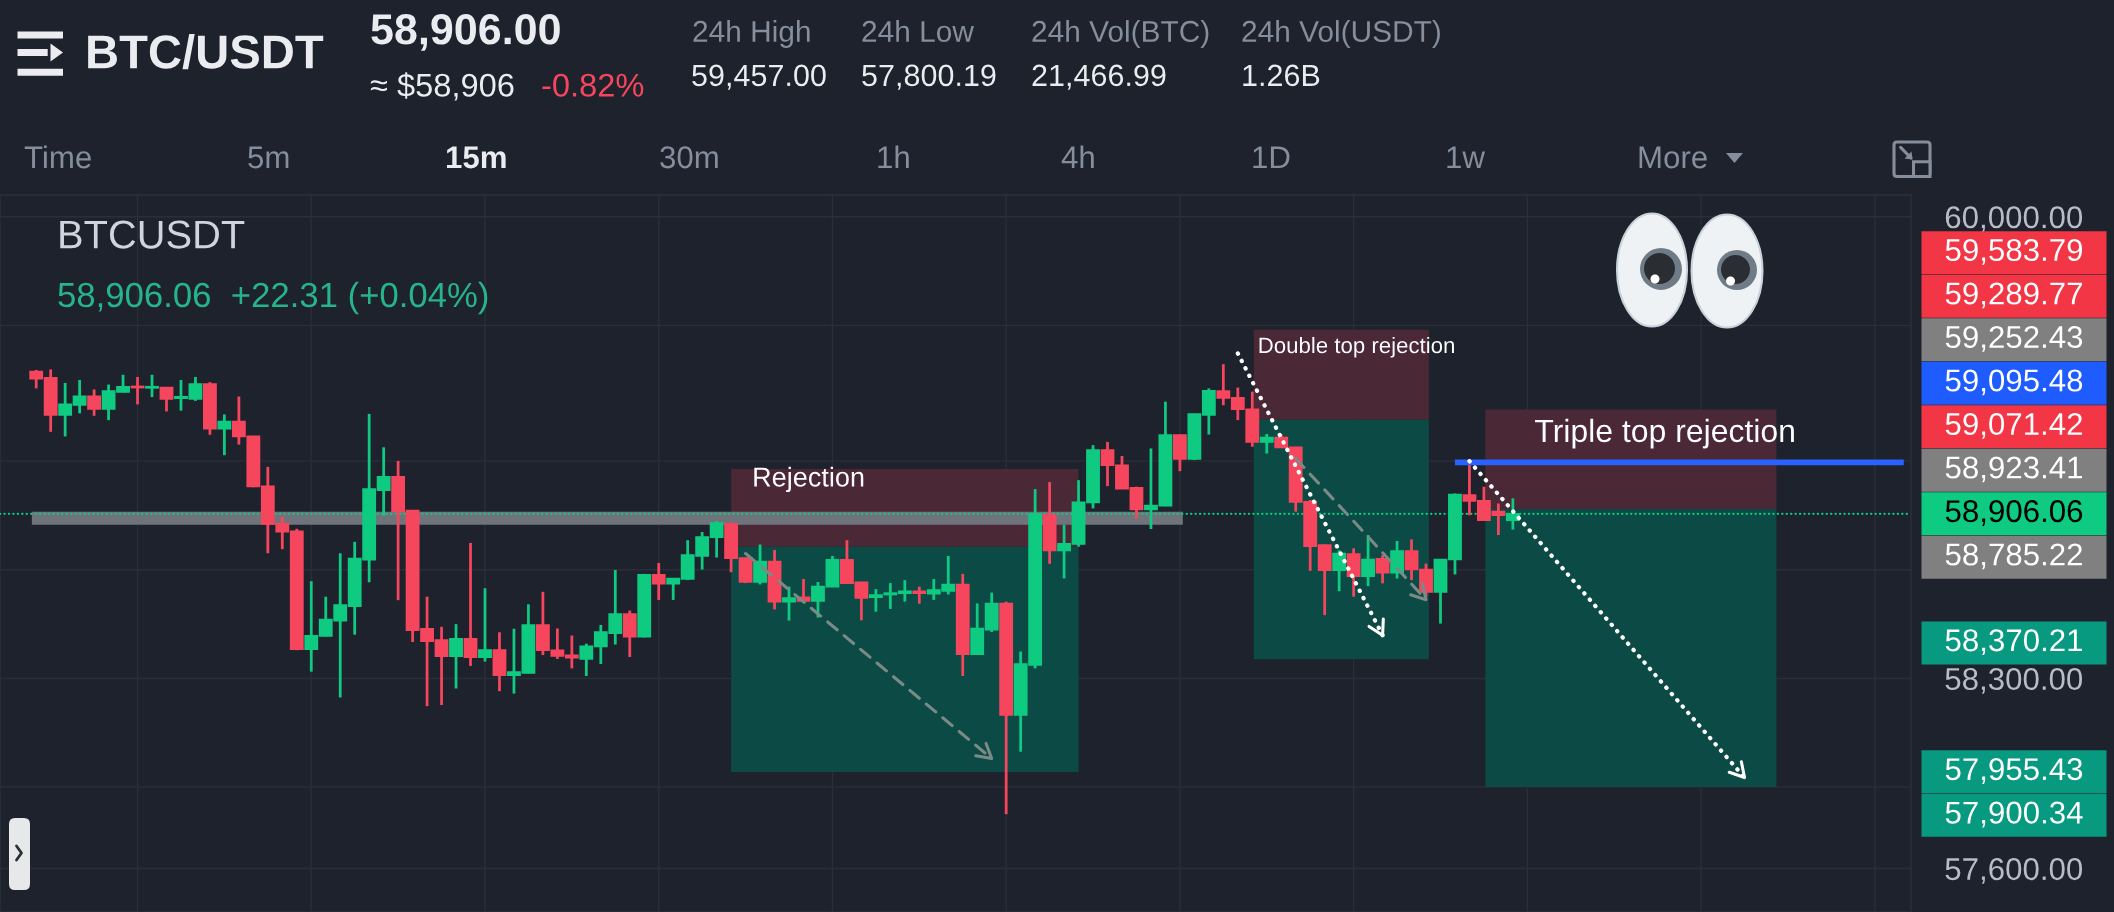 This screenshot has height=912, width=2114. I want to click on text: 59,457.00, so click(759, 77).